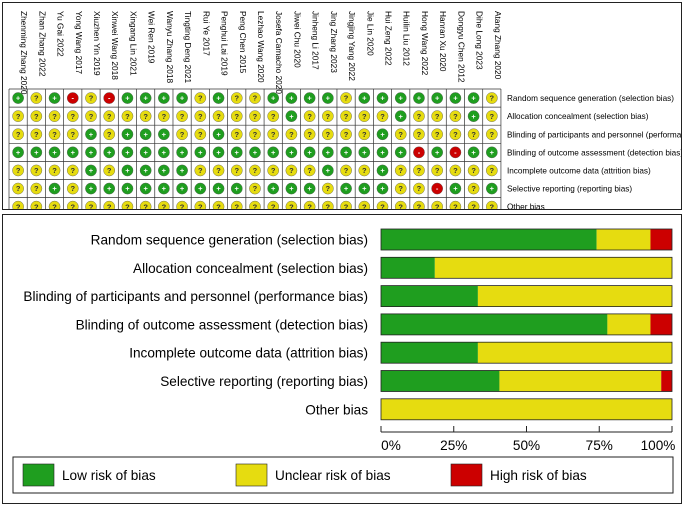 The image size is (685, 507). I want to click on domain-label: Selective reporting (reporting bias), so click(569, 189).